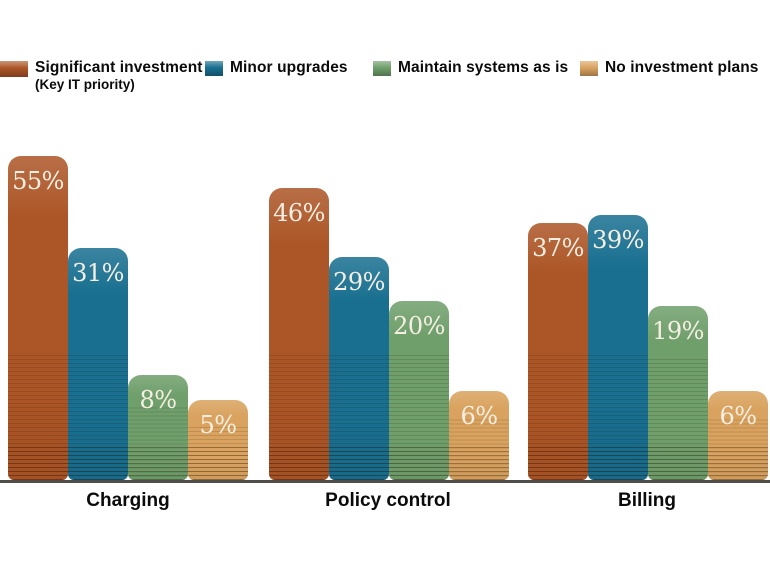 This screenshot has width=770, height=573. Describe the element at coordinates (618, 240) in the screenshot. I see `bar-value-label: 39%` at that location.